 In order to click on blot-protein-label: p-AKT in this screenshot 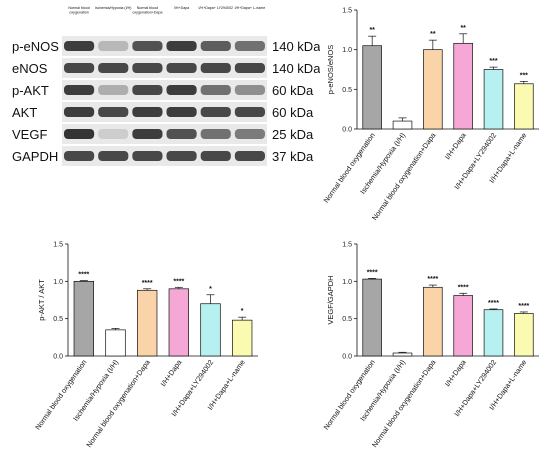, I will do `click(30, 90)`.